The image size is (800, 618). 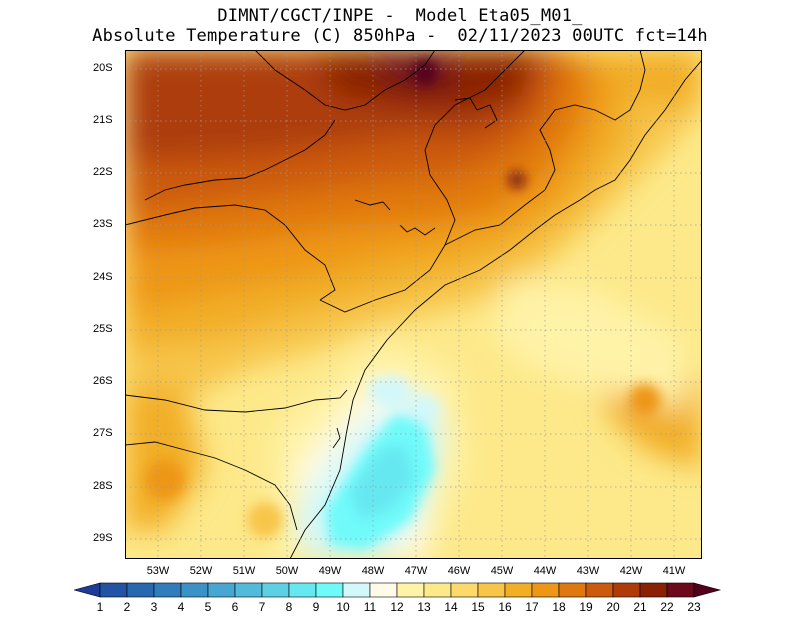 What do you see at coordinates (330, 571) in the screenshot?
I see `lon-label-49W: 49W` at bounding box center [330, 571].